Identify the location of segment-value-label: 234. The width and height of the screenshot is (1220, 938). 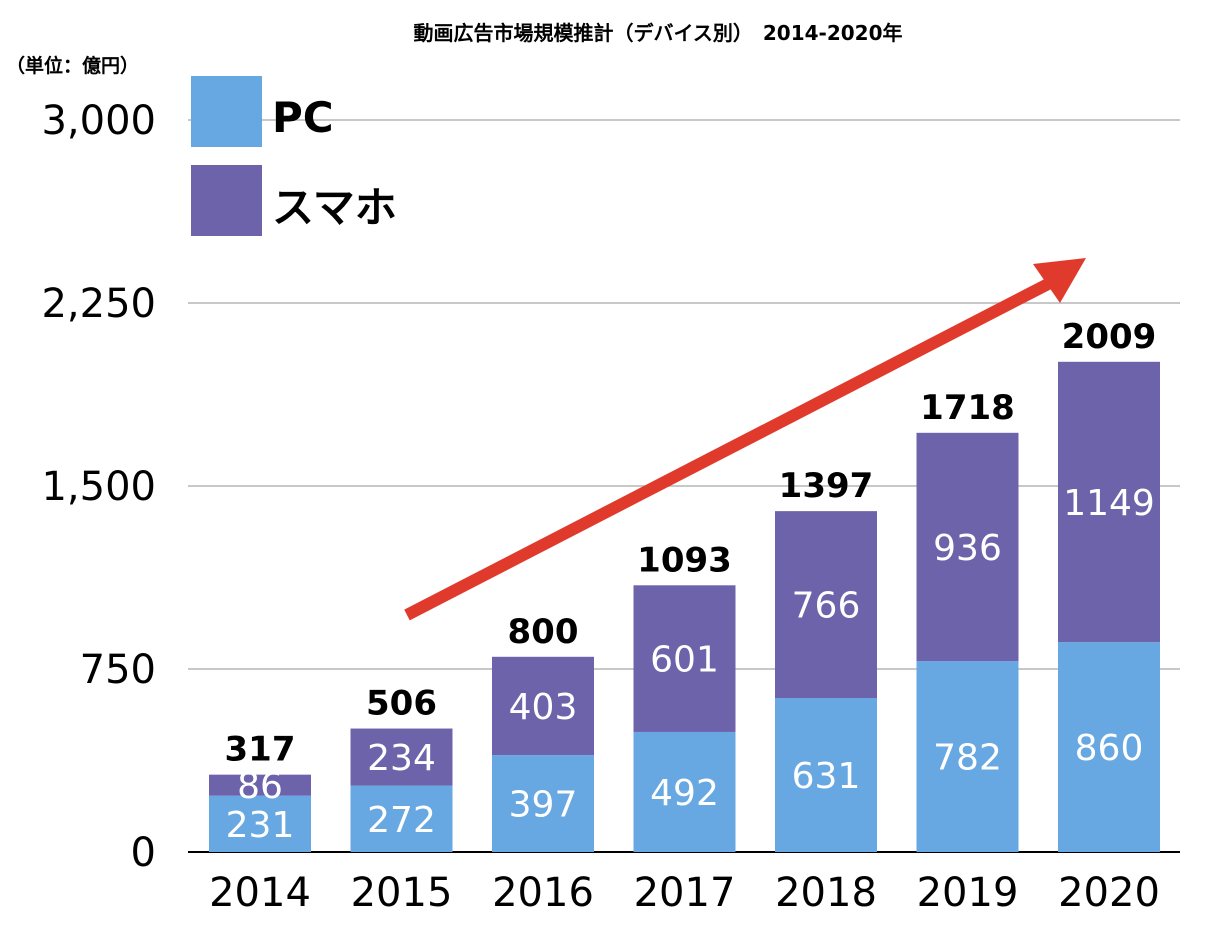
(401, 758).